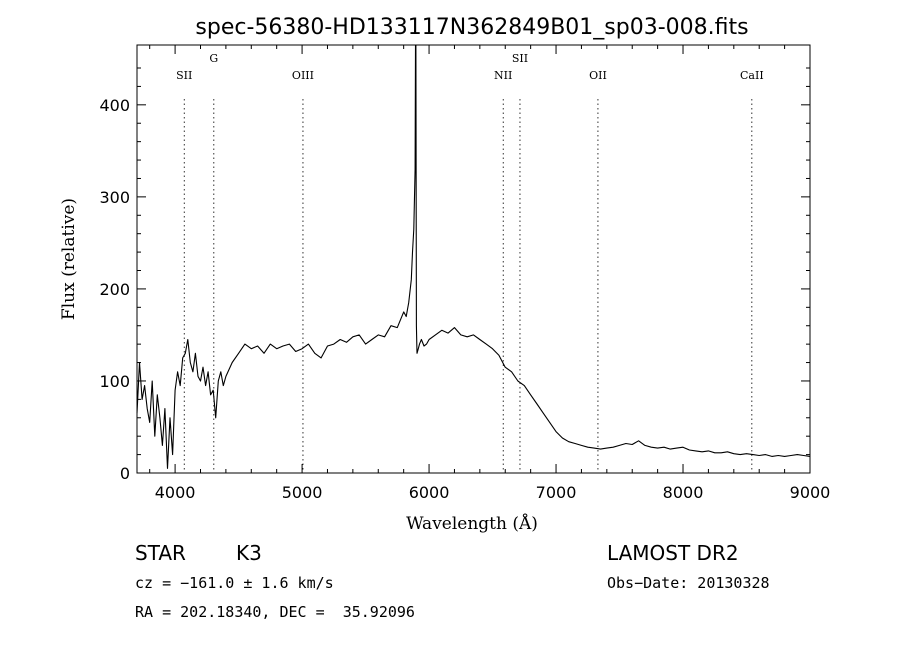 This screenshot has width=900, height=650. What do you see at coordinates (303, 75) in the screenshot?
I see `line-marker-label: OIII` at bounding box center [303, 75].